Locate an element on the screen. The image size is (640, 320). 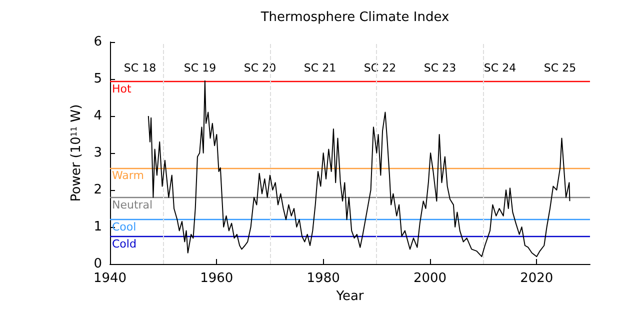
x-tick-label: 2020 is located at coordinates (537, 278).